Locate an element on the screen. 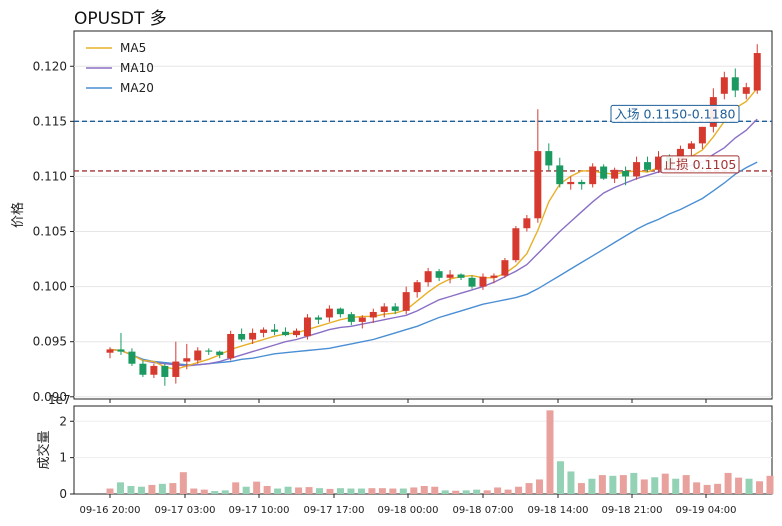  reference-label: 止损 0.1105 is located at coordinates (700, 164).